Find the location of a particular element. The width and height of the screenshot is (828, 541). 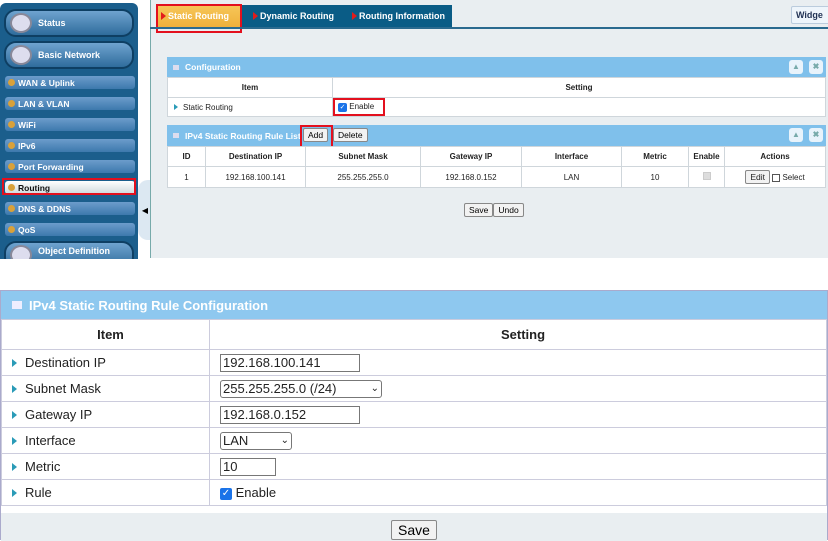

panel-icon is located at coordinates (176, 135).